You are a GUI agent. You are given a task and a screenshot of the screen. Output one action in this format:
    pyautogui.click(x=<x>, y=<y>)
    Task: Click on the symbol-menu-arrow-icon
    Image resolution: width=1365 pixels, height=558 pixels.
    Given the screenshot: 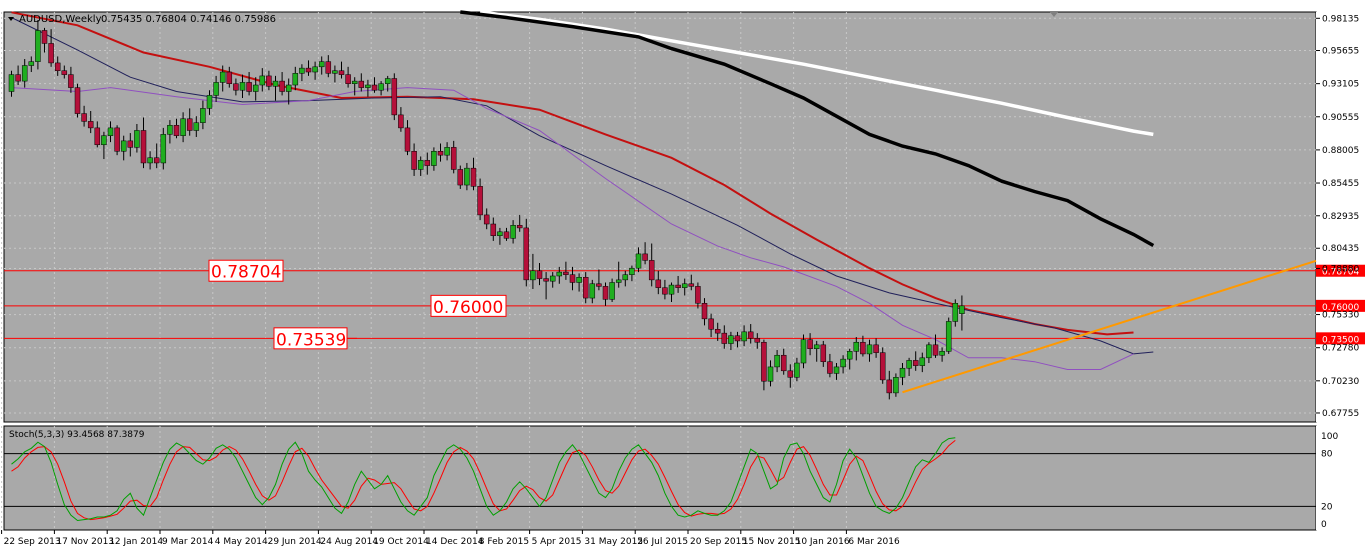 What is the action you would take?
    pyautogui.click(x=11, y=19)
    